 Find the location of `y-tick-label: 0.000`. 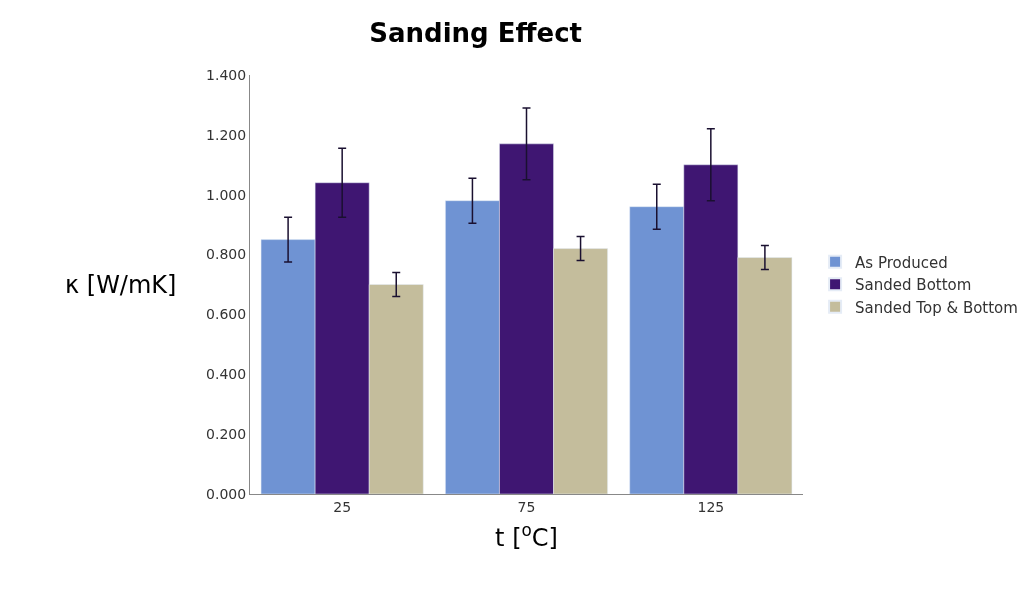

y-tick-label: 0.000 is located at coordinates (226, 493).